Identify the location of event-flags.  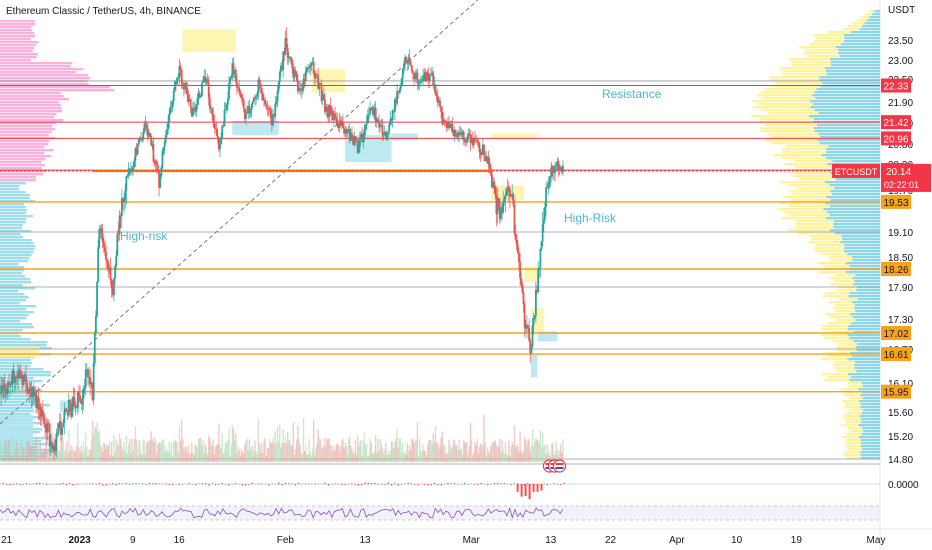
(554, 466).